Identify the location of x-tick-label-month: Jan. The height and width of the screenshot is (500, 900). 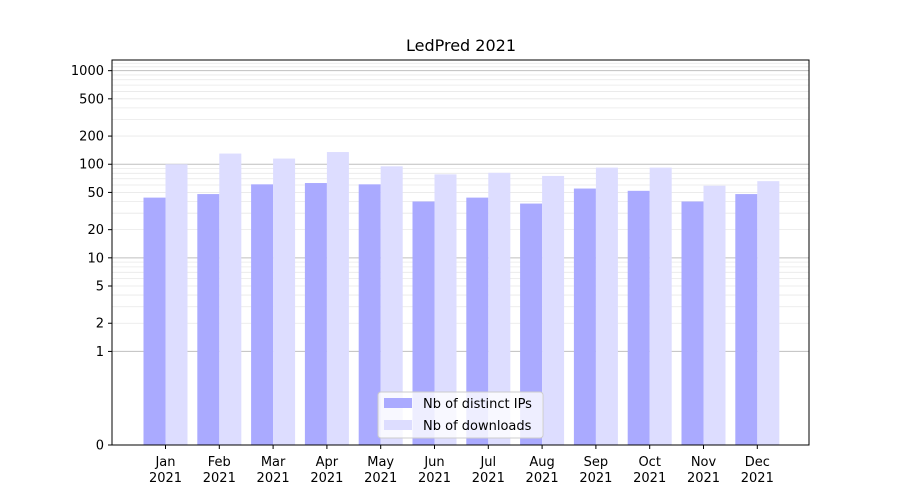
(164, 462).